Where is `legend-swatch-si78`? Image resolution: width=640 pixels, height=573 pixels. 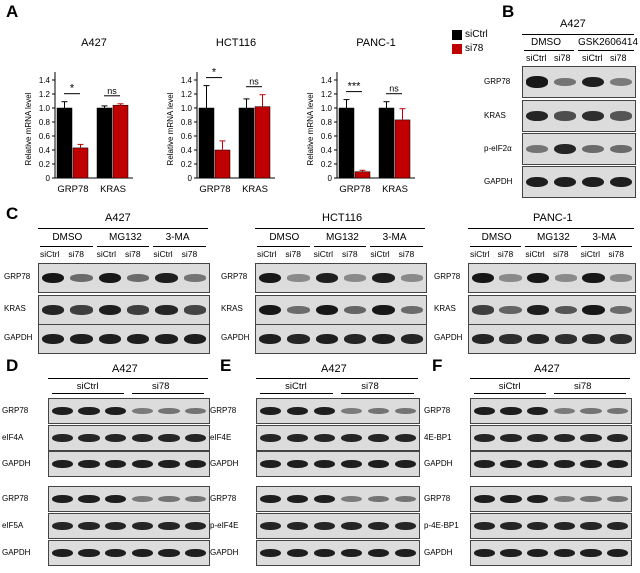 legend-swatch-si78 is located at coordinates (457, 49).